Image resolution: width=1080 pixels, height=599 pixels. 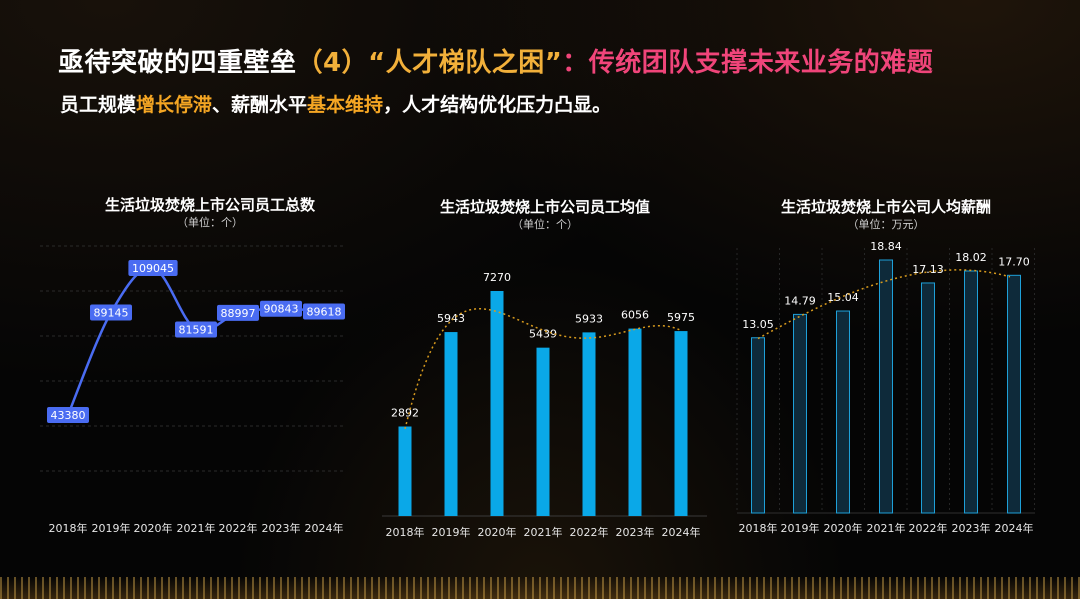 I want to click on chart-3-data-label: 18.84, so click(x=886, y=246).